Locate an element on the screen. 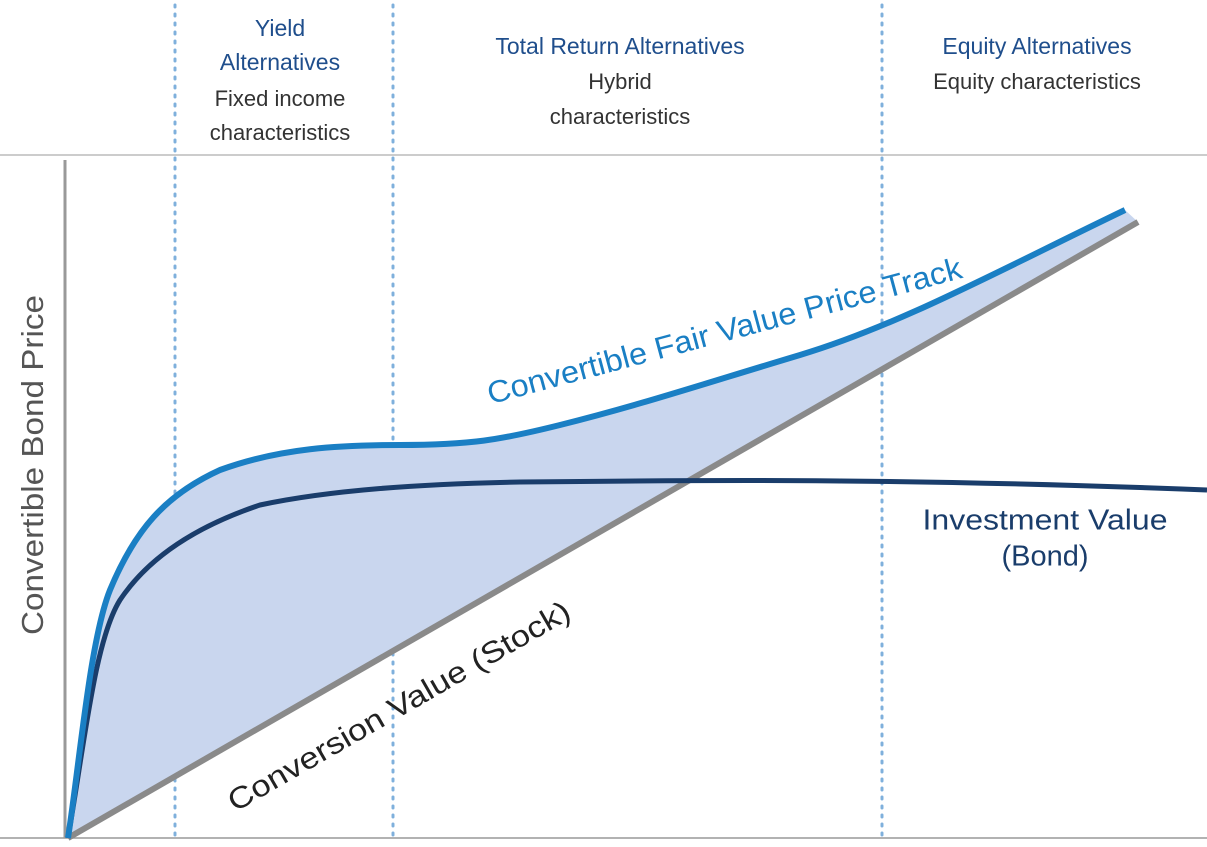  zone-title: Yield is located at coordinates (280, 28).